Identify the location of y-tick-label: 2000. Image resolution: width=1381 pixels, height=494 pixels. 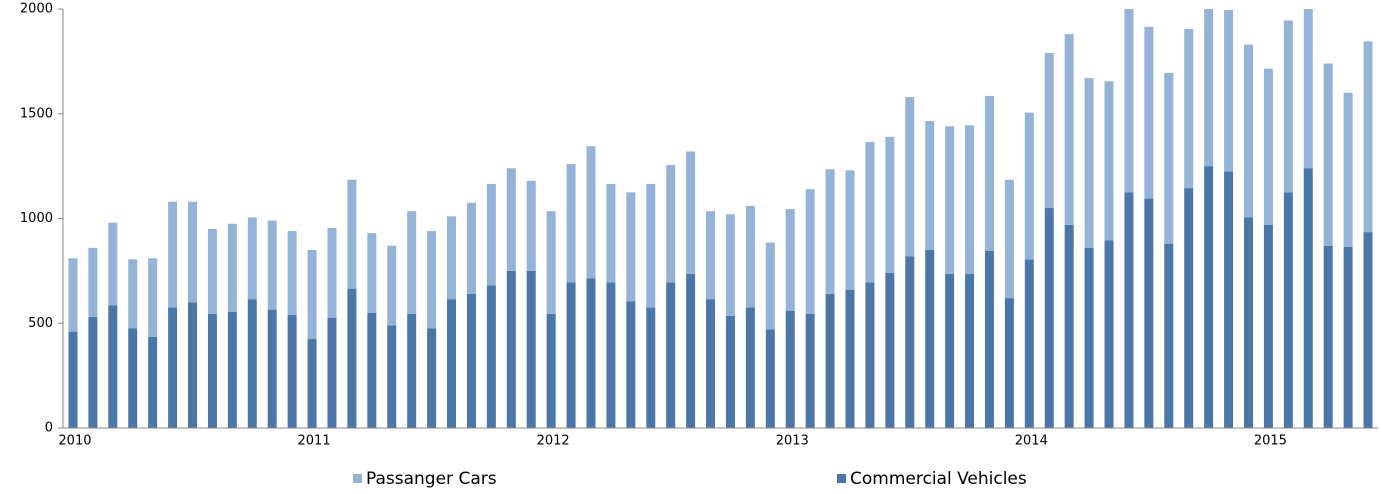
(36, 9).